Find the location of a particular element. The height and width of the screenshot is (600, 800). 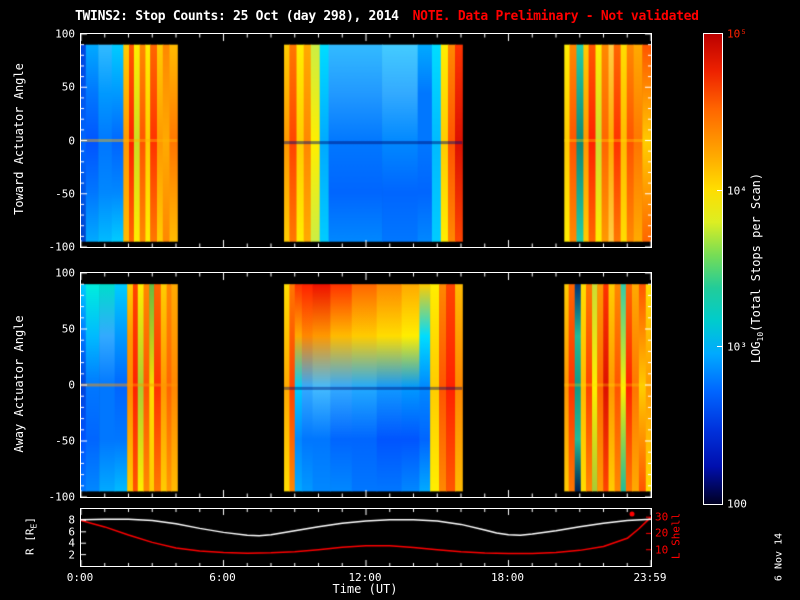

tick-label: 0:00 is located at coordinates (80, 577).